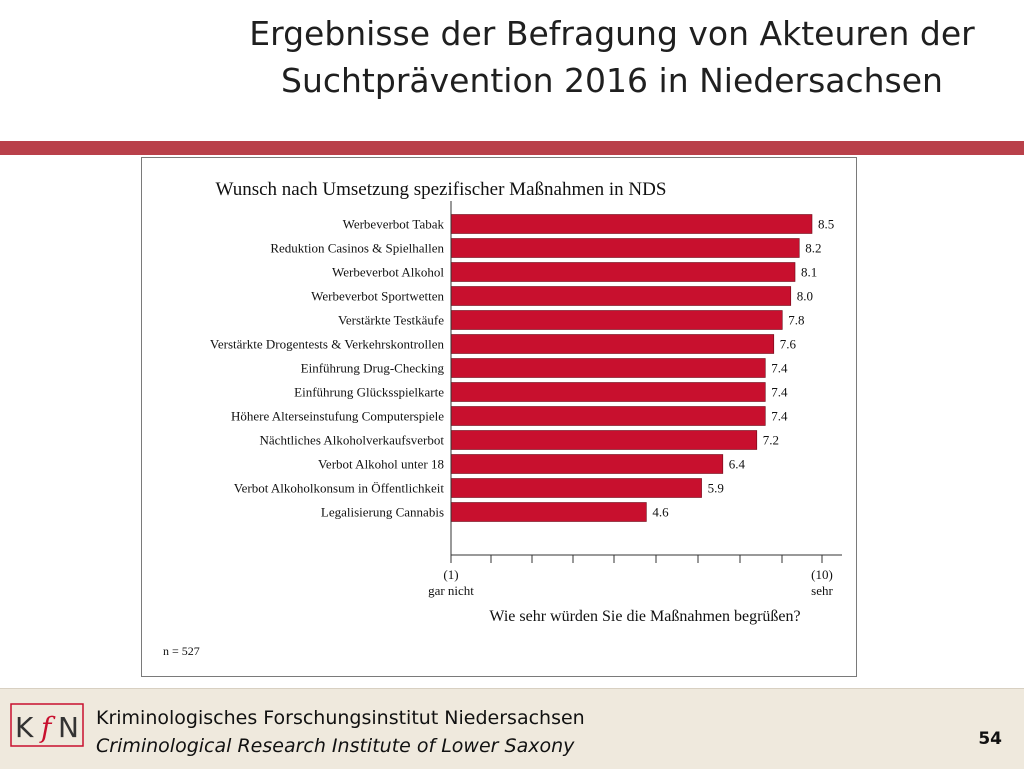 This screenshot has height=769, width=1024. Describe the element at coordinates (612, 80) in the screenshot. I see `slide-title-line-2: Suchtprävention 2016 in Niedersachsen` at that location.